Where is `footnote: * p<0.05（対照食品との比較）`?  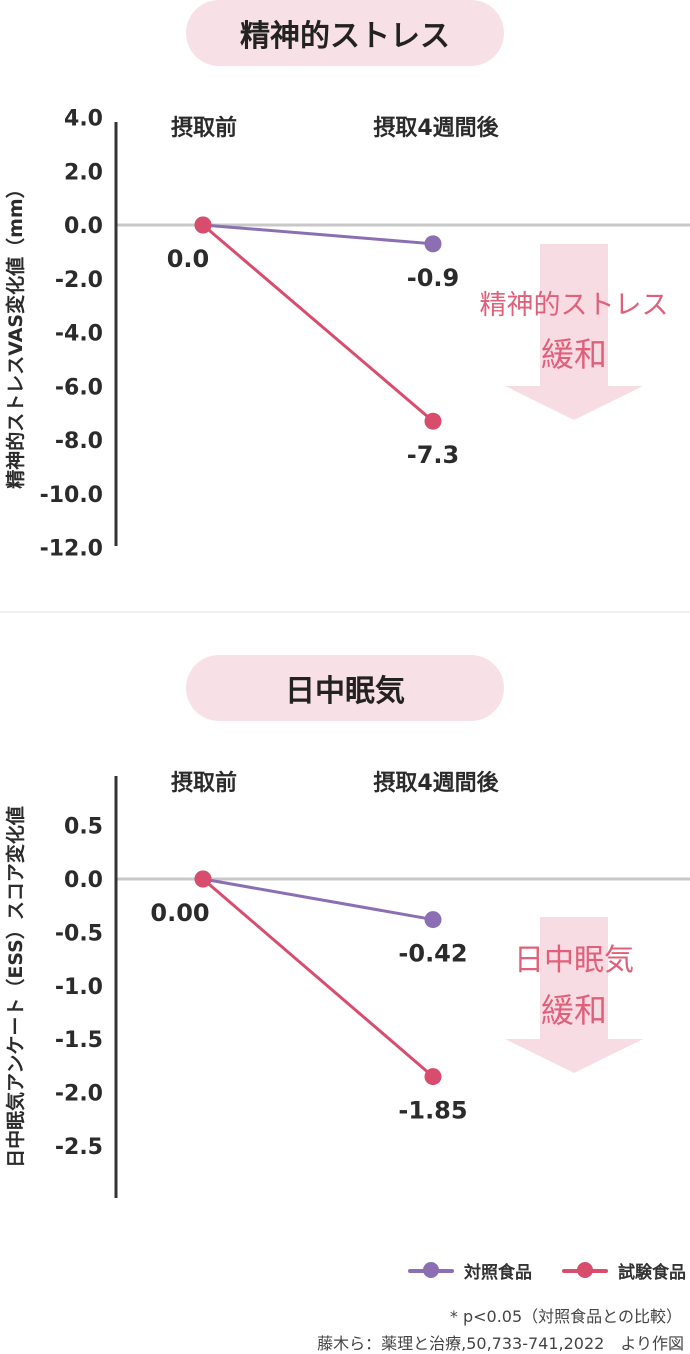 footnote: * p<0.05（対照食品との比較） is located at coordinates (565, 1316).